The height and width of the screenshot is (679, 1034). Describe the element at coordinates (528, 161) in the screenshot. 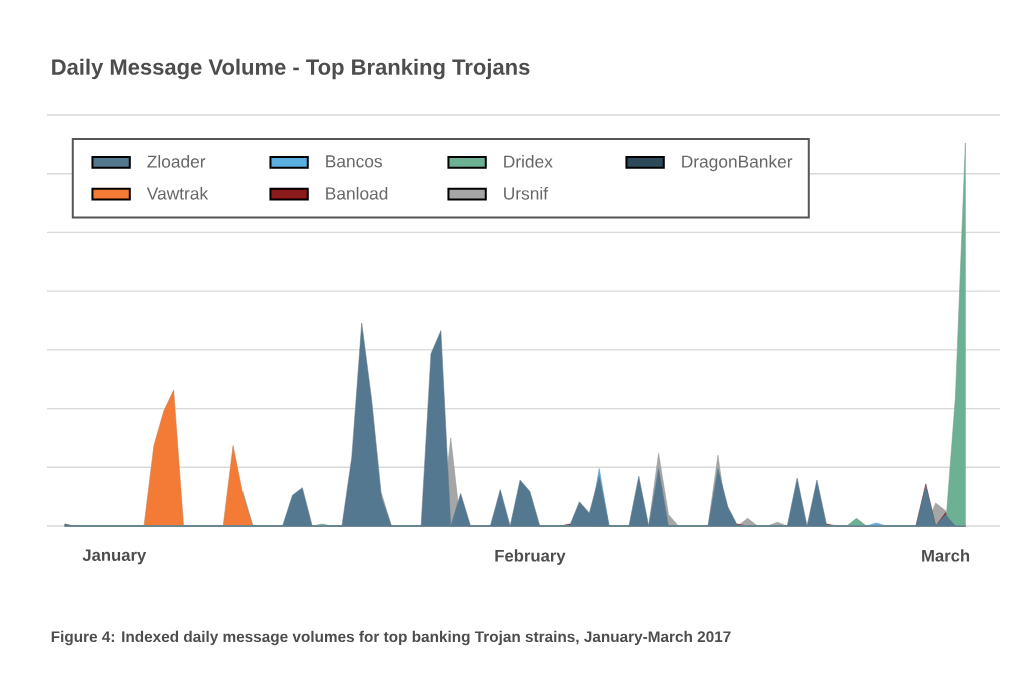

I see `legend-label: Dridex` at that location.